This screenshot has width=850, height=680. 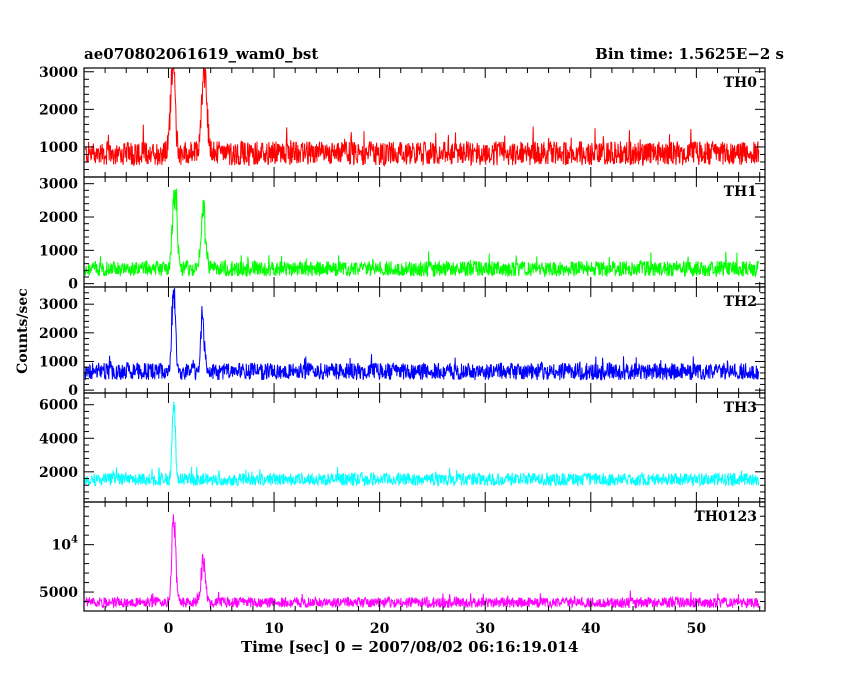 I want to click on y-tick-label-th2: 3000, so click(x=58, y=305).